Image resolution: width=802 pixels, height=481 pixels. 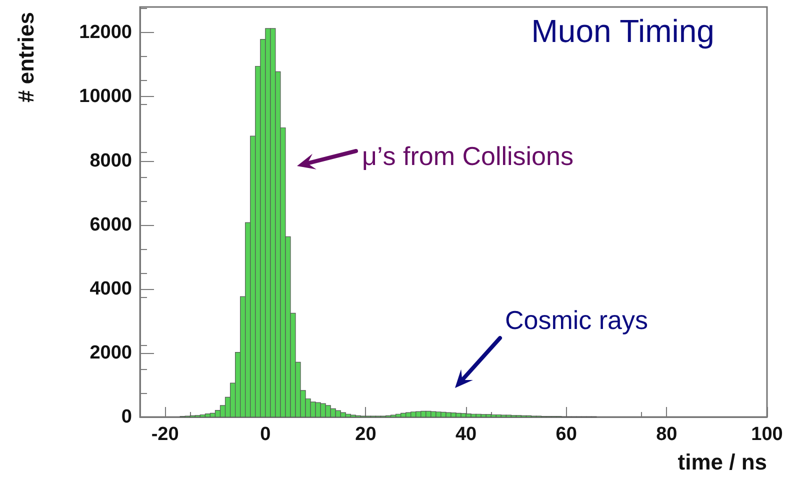 What do you see at coordinates (468, 156) in the screenshot?
I see `annotation: μ’s from Collisions` at bounding box center [468, 156].